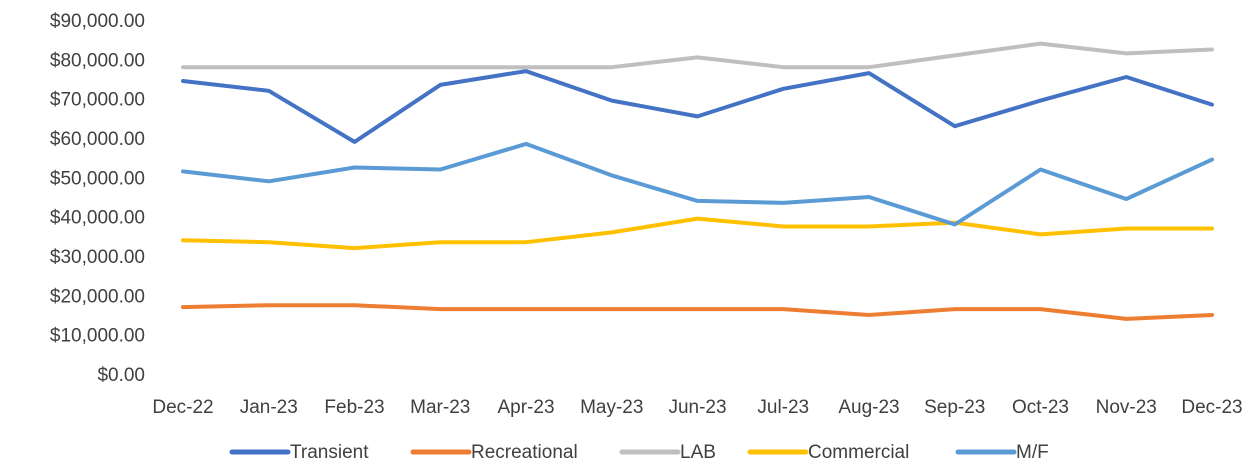 Image resolution: width=1258 pixels, height=470 pixels. I want to click on x-tick-label: Jun-23, so click(697, 407).